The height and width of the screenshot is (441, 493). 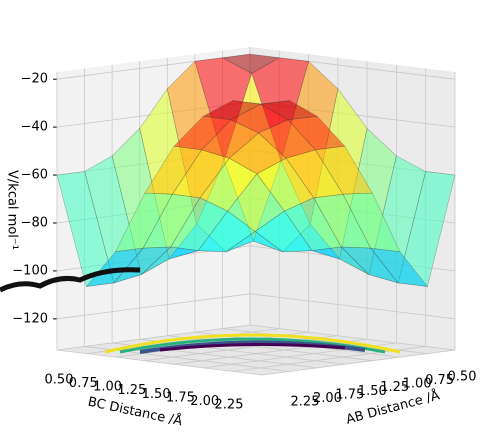 I want to click on x-tick-label: 1.75, so click(x=349, y=394).